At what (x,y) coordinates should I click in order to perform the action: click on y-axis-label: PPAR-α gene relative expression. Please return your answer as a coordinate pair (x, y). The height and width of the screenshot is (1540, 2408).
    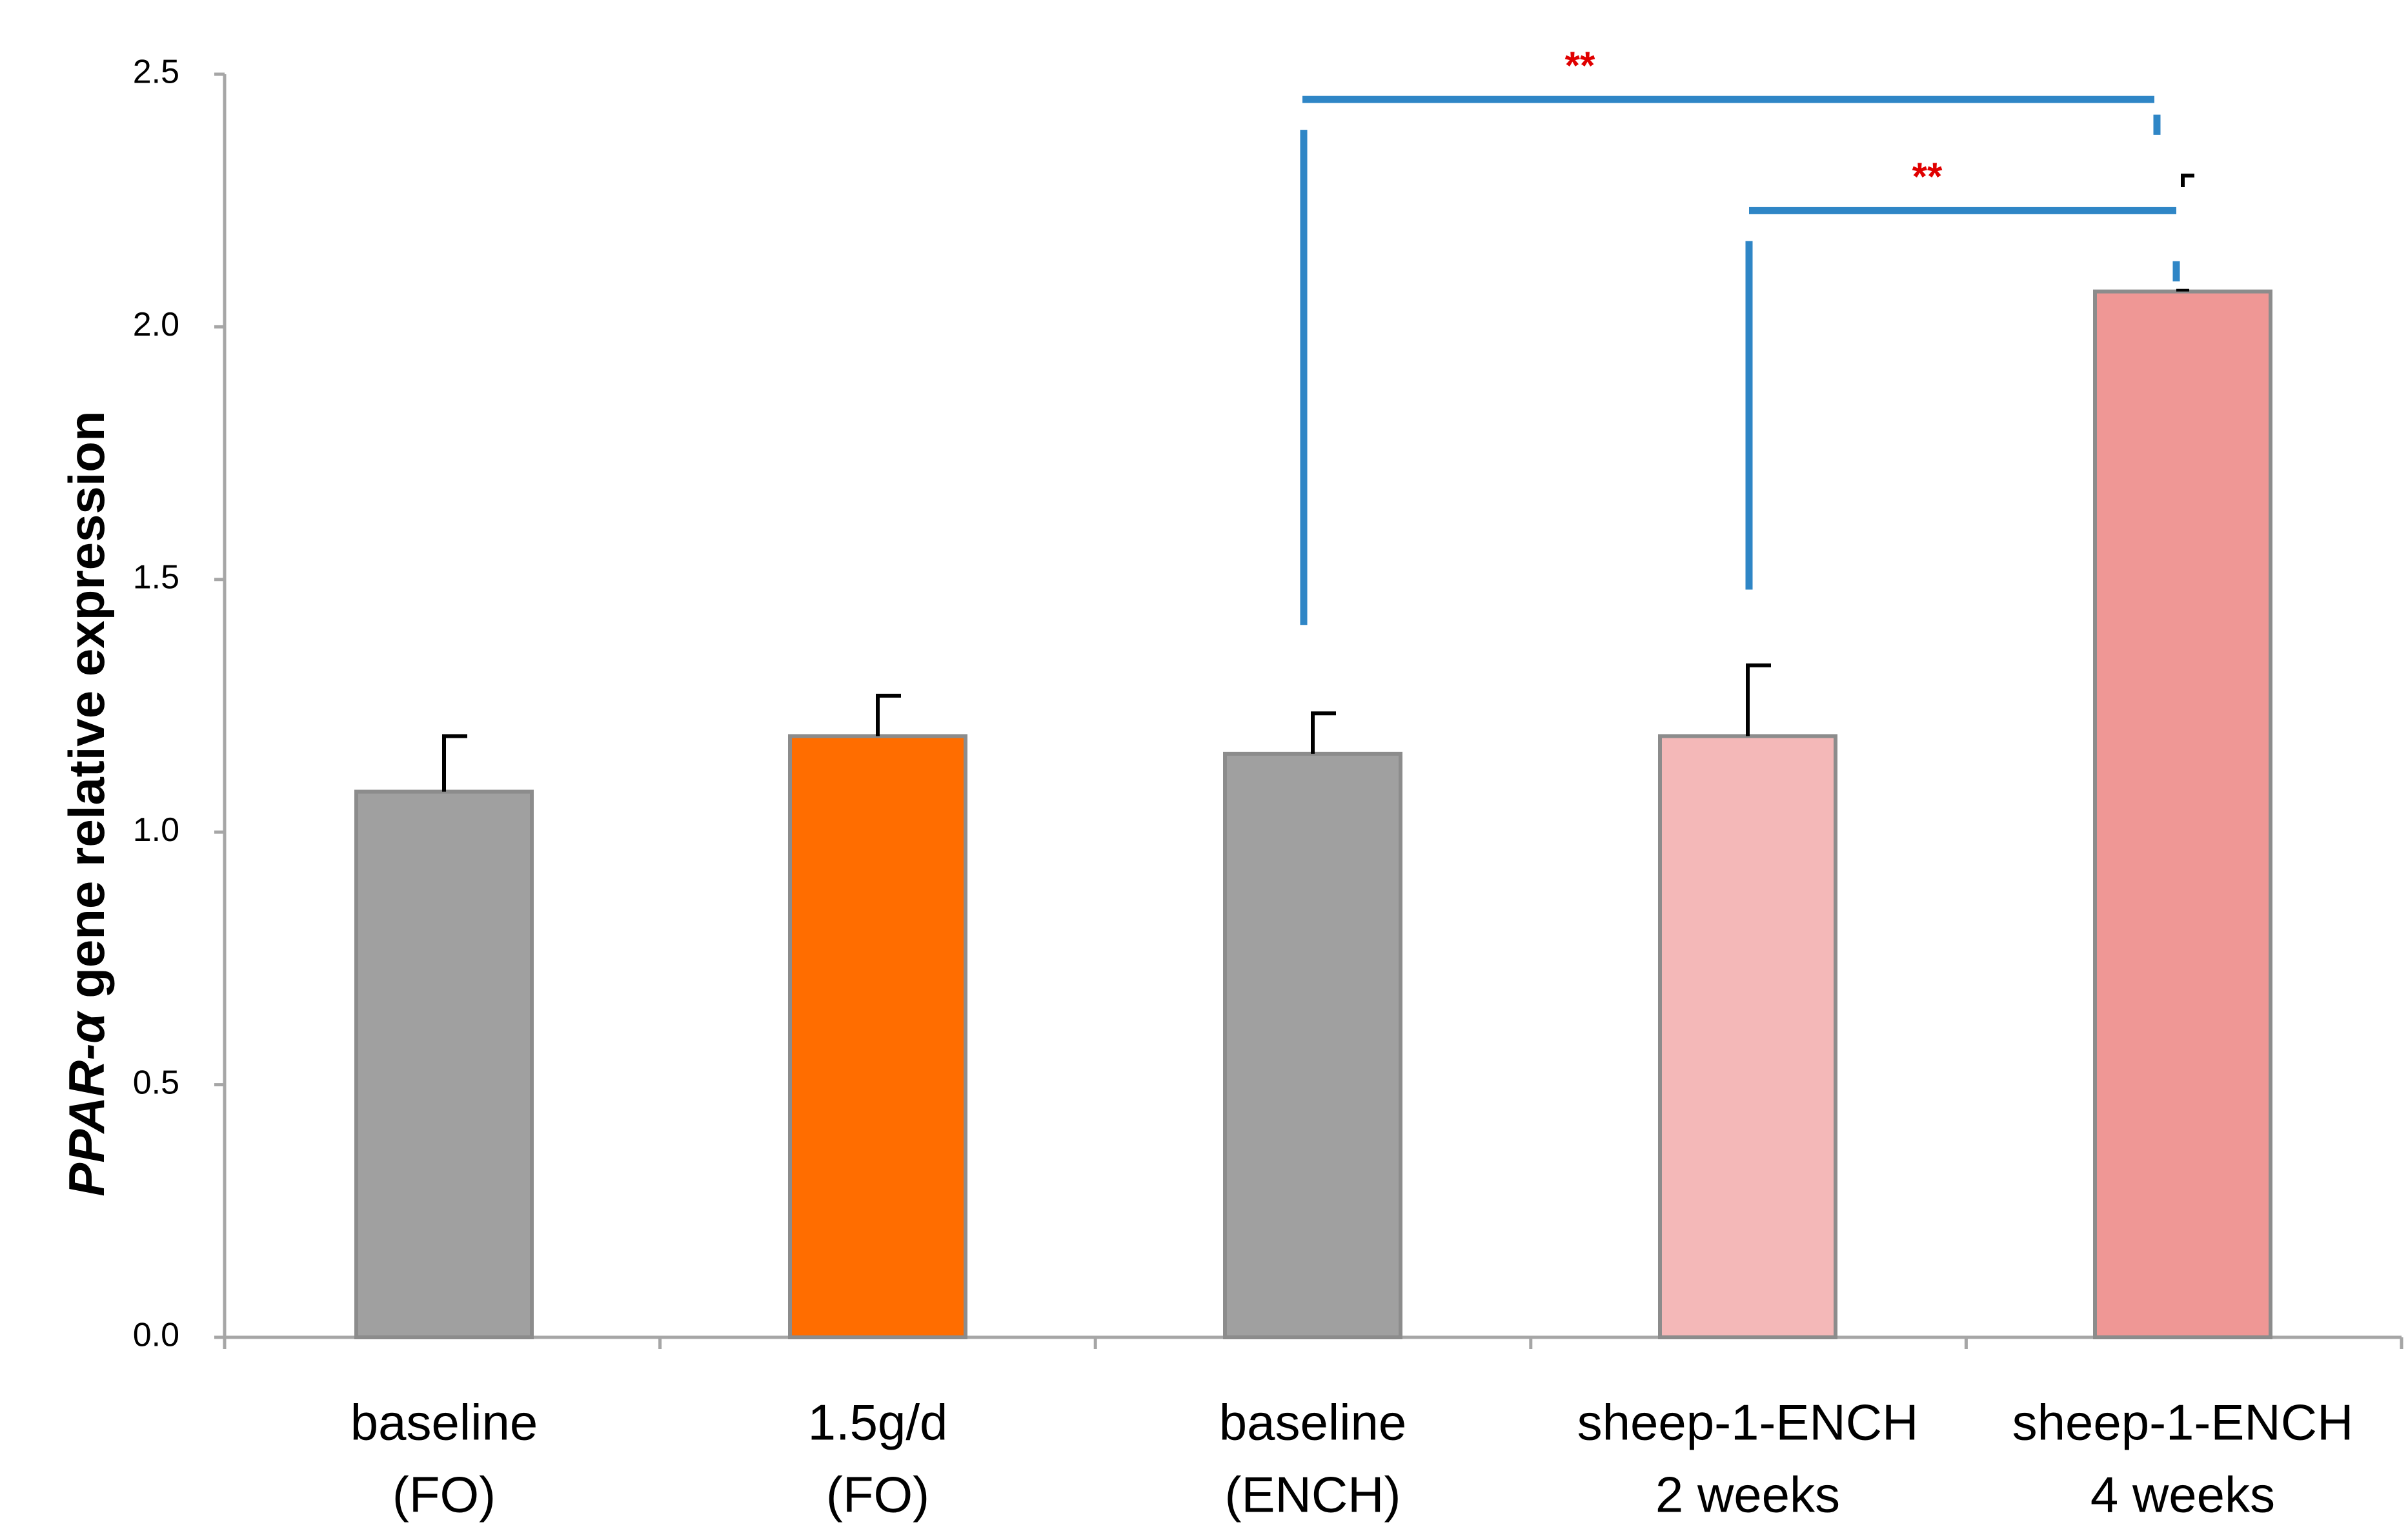
    Looking at the image, I should click on (86, 803).